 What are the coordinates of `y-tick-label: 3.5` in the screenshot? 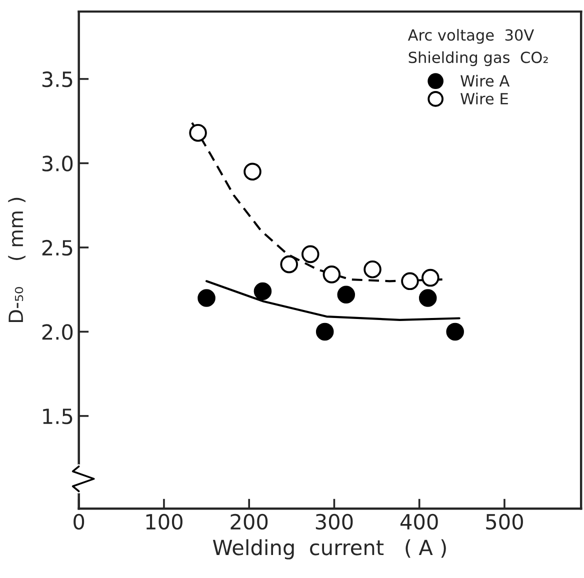 It's located at (57, 79).